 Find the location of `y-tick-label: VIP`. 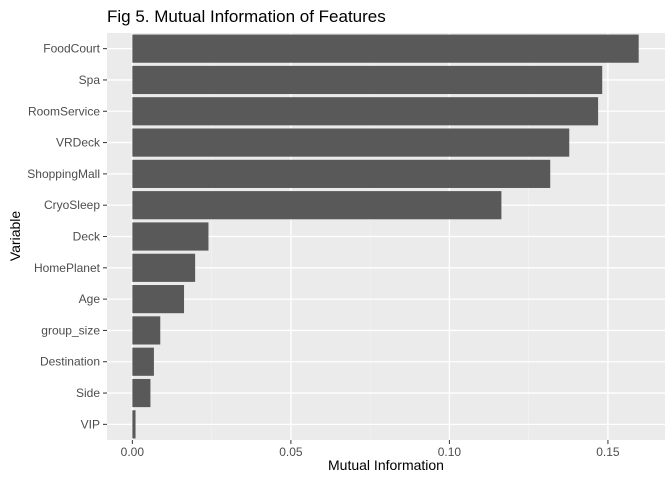

y-tick-label: VIP is located at coordinates (90, 424).